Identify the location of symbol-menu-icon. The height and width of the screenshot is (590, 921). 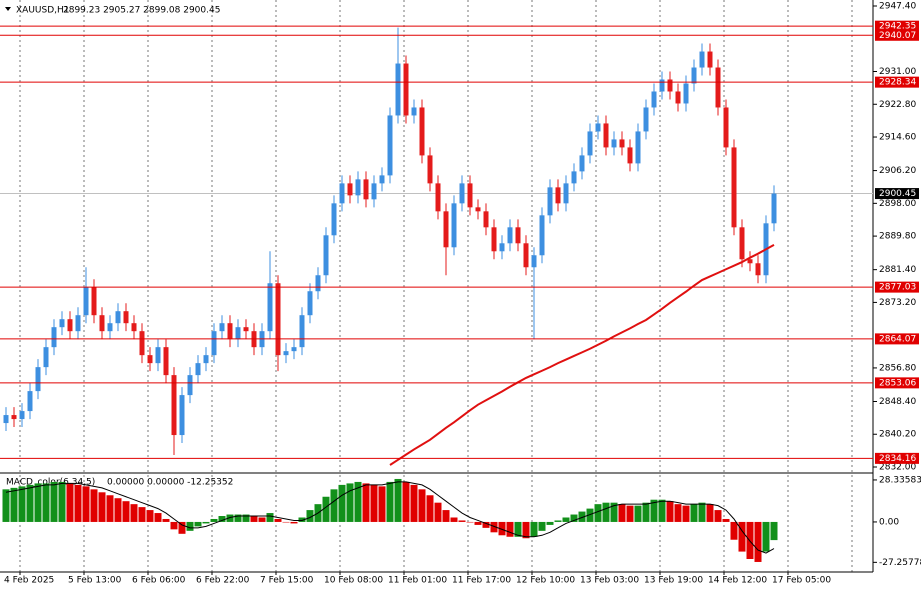
(8, 9).